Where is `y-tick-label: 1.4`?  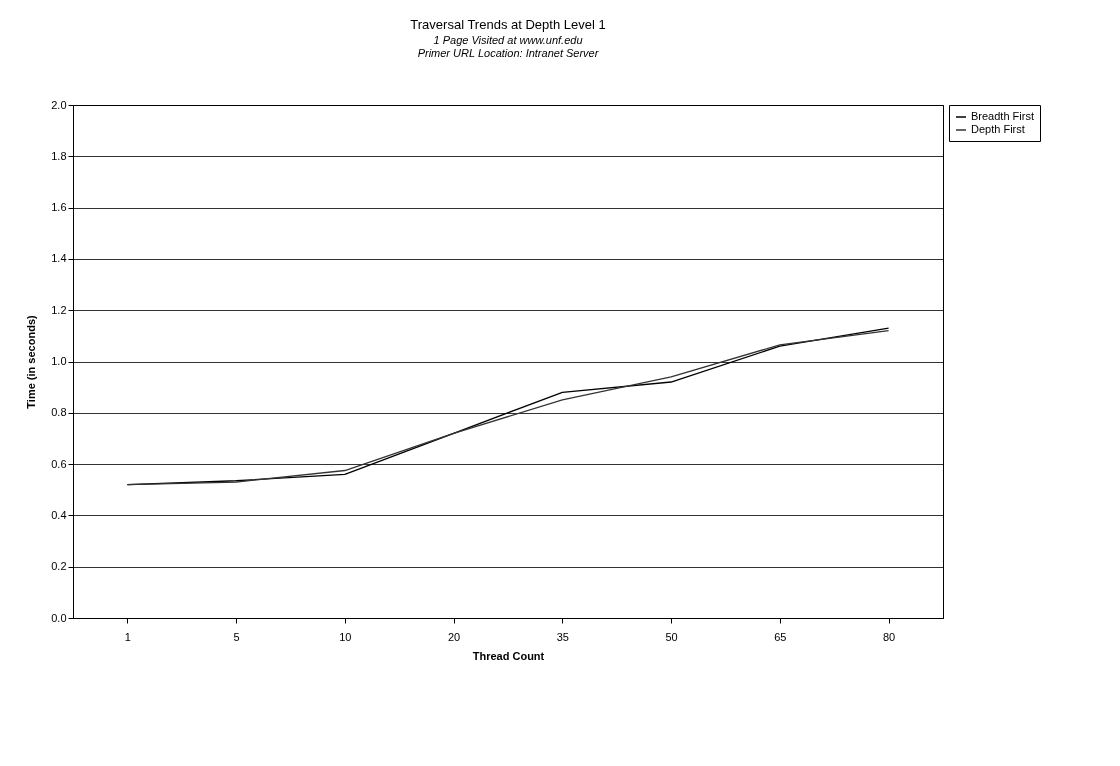
y-tick-label: 1.4 is located at coordinates (59, 258).